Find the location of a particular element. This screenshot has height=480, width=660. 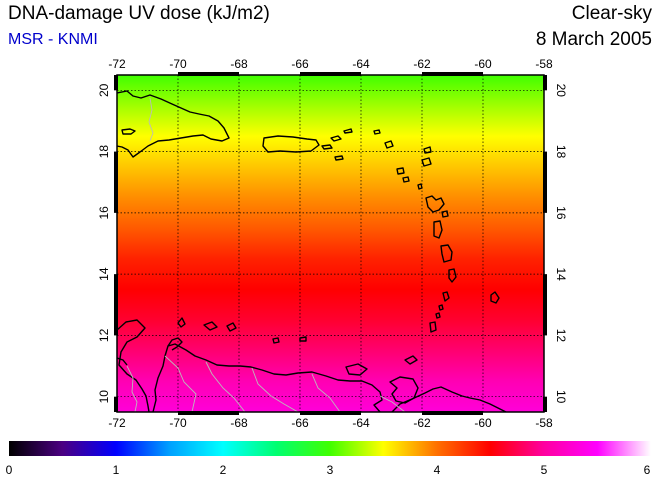

guajira-peninsula is located at coordinates (122, 361).